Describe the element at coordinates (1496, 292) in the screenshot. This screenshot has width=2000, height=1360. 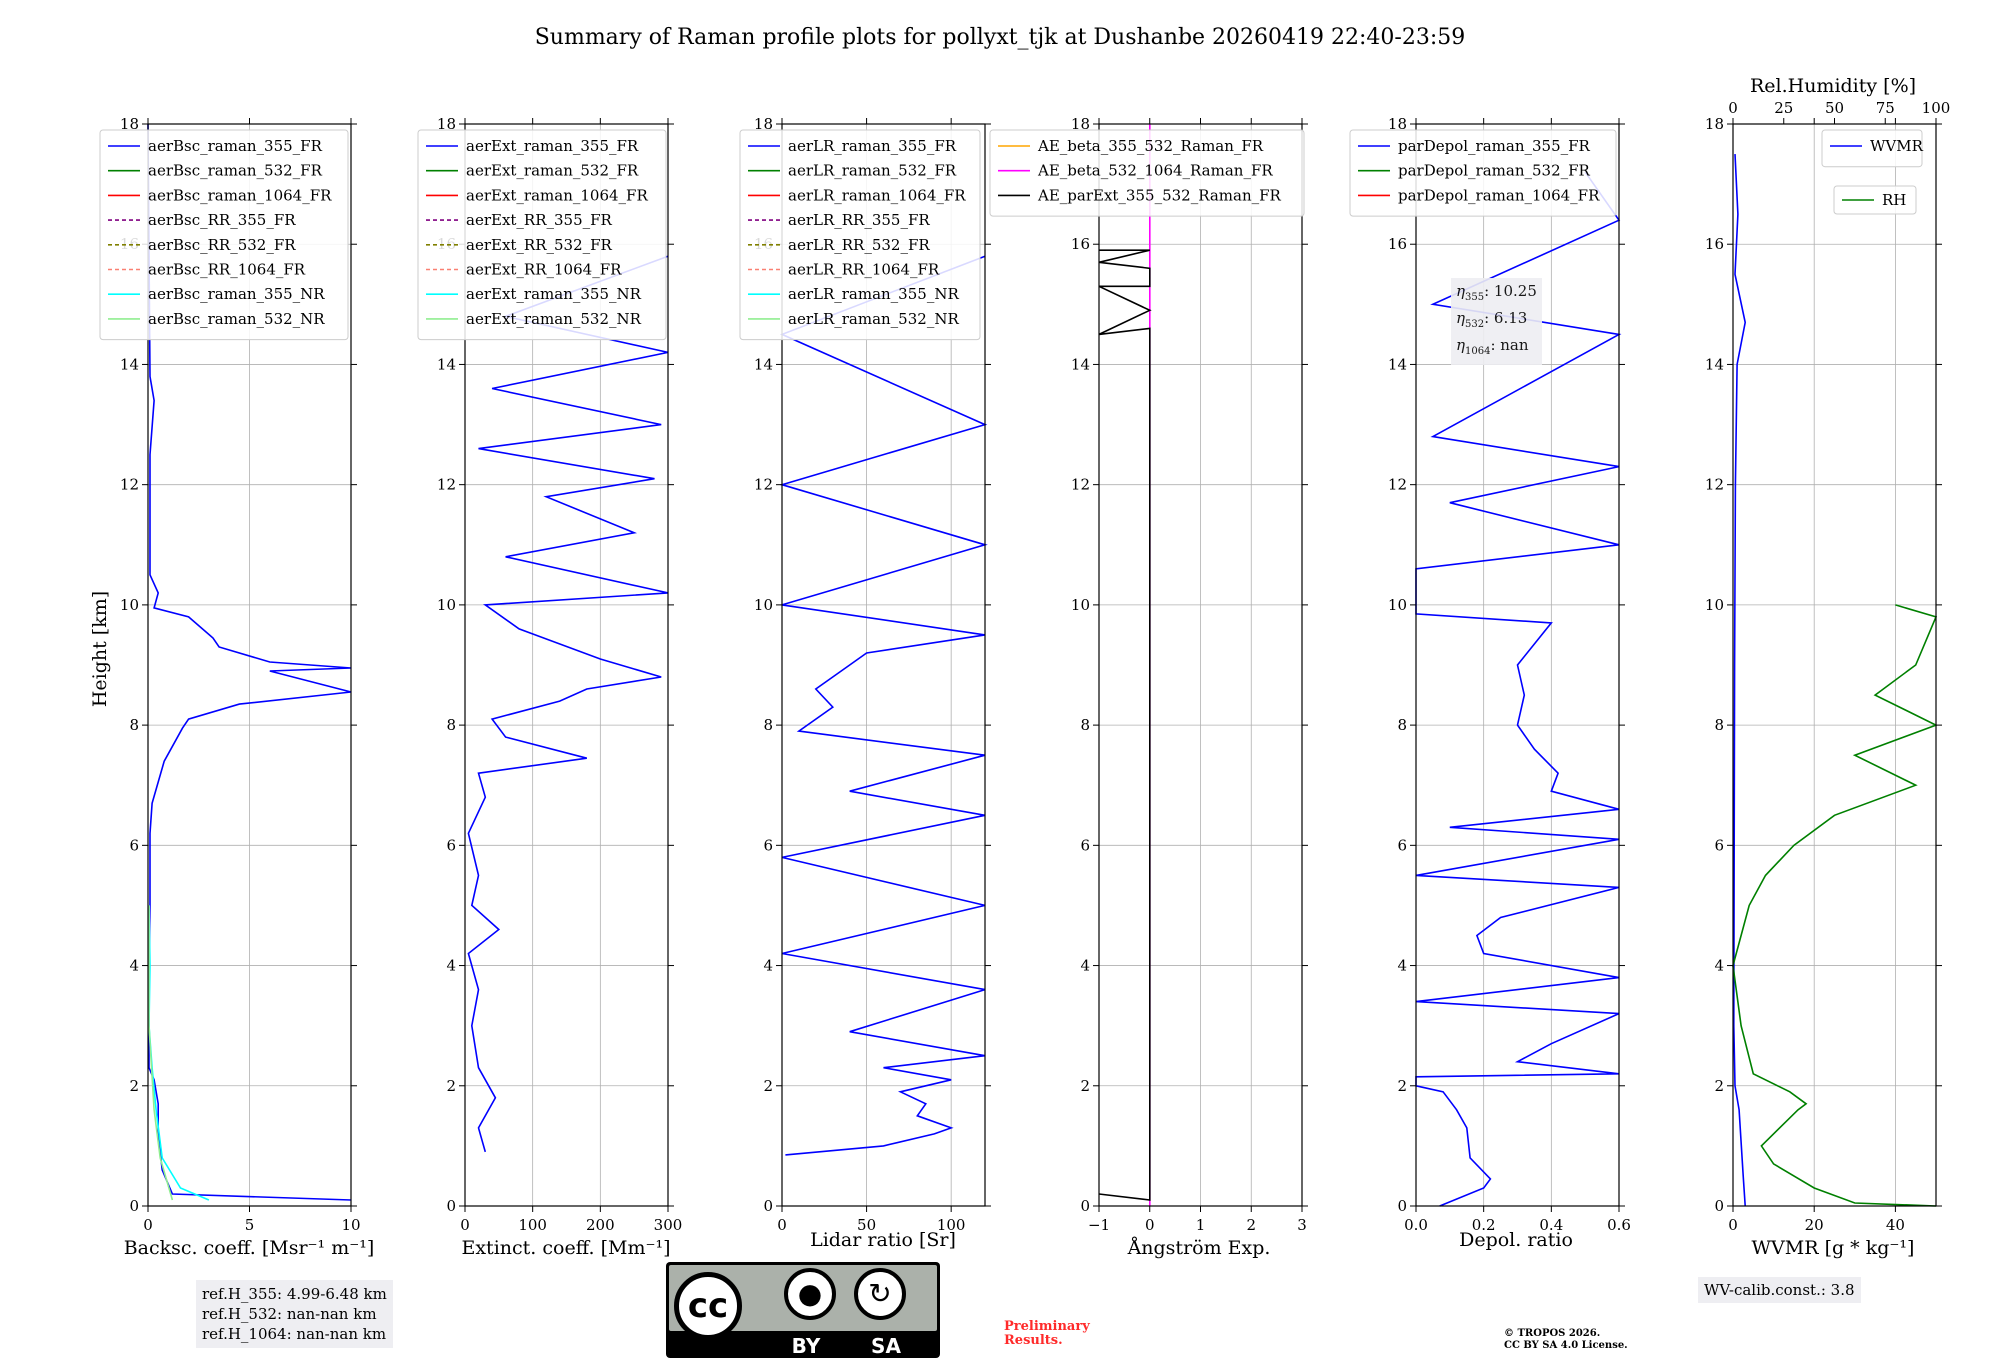
I see `eta-355: η355: 10.25` at that location.